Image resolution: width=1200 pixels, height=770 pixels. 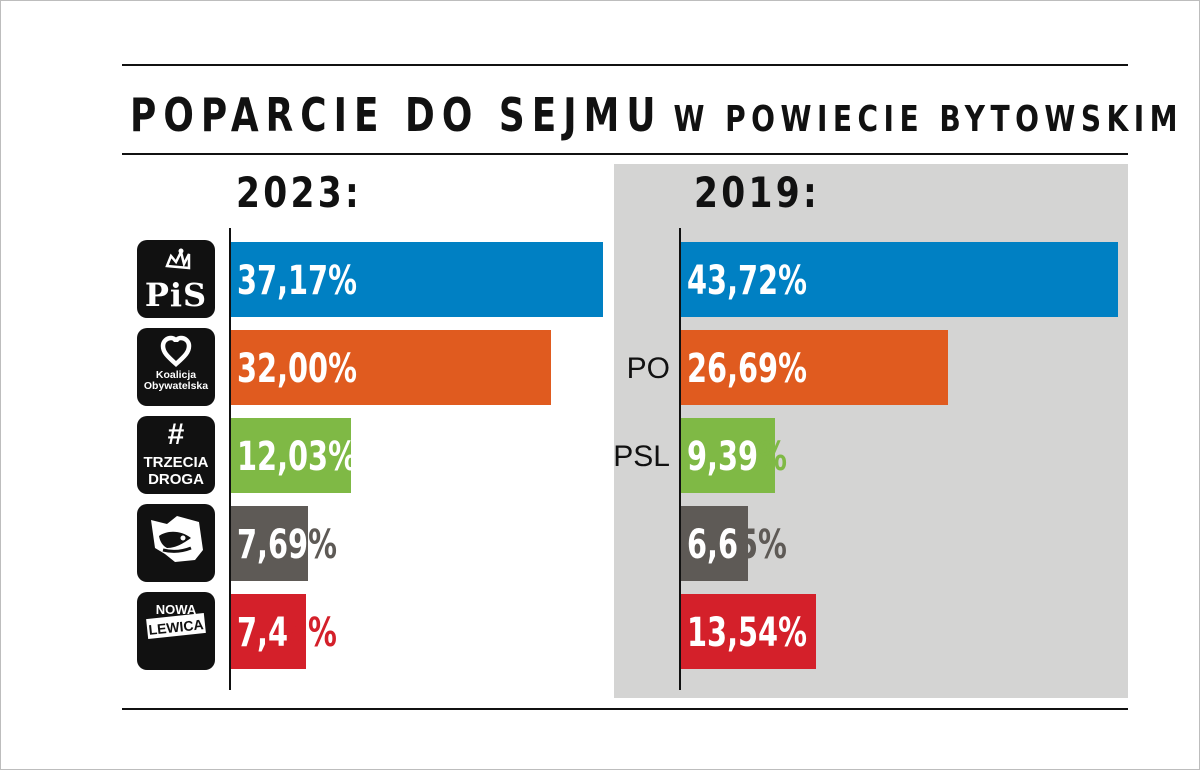 What do you see at coordinates (230, 459) in the screenshot?
I see `axis-2023` at bounding box center [230, 459].